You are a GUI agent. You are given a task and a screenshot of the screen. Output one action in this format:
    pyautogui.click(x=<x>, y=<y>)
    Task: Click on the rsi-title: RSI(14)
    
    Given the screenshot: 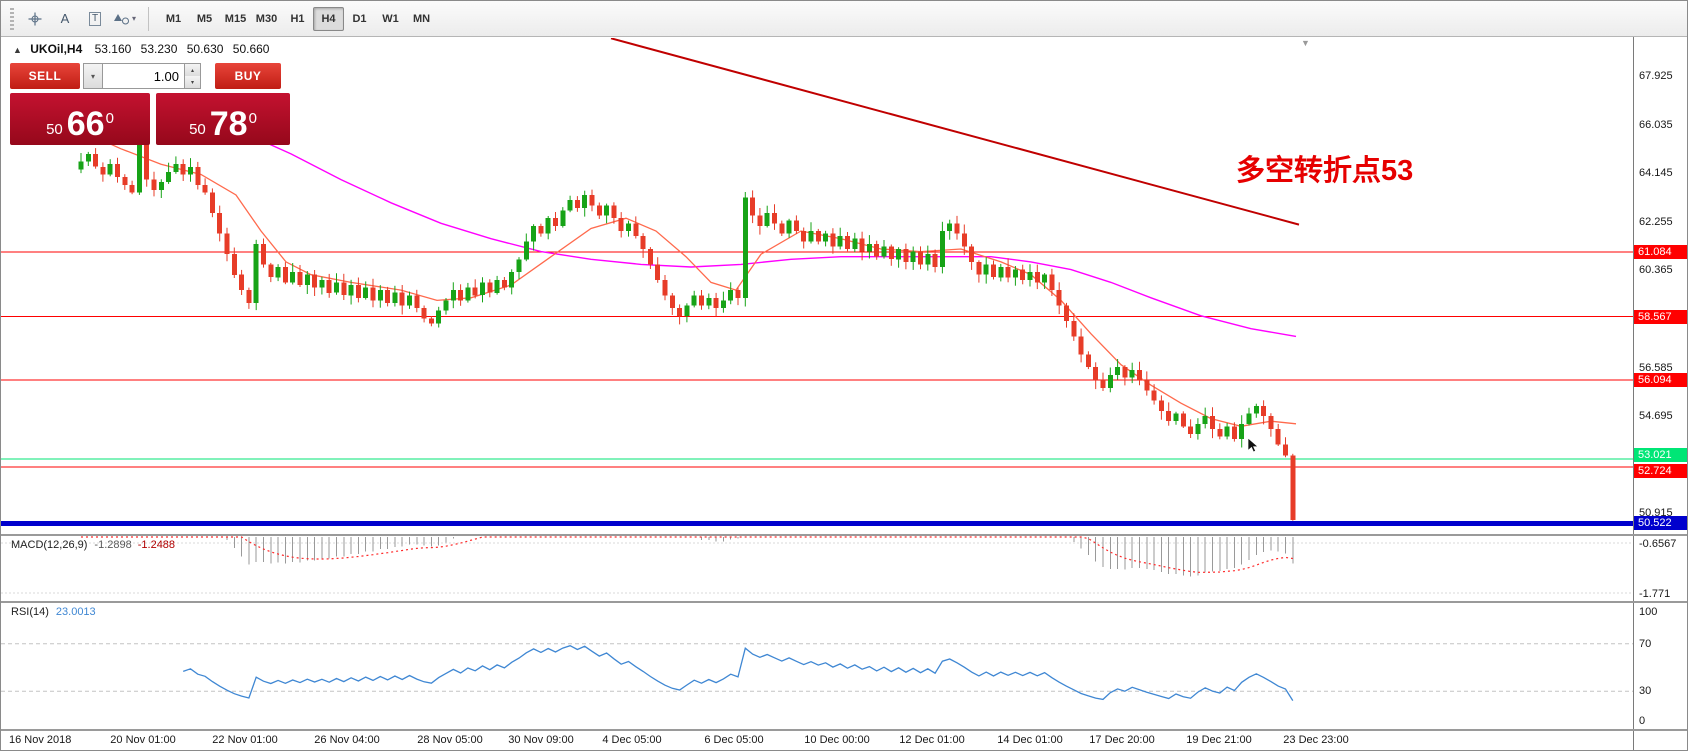 What is the action you would take?
    pyautogui.click(x=30, y=612)
    